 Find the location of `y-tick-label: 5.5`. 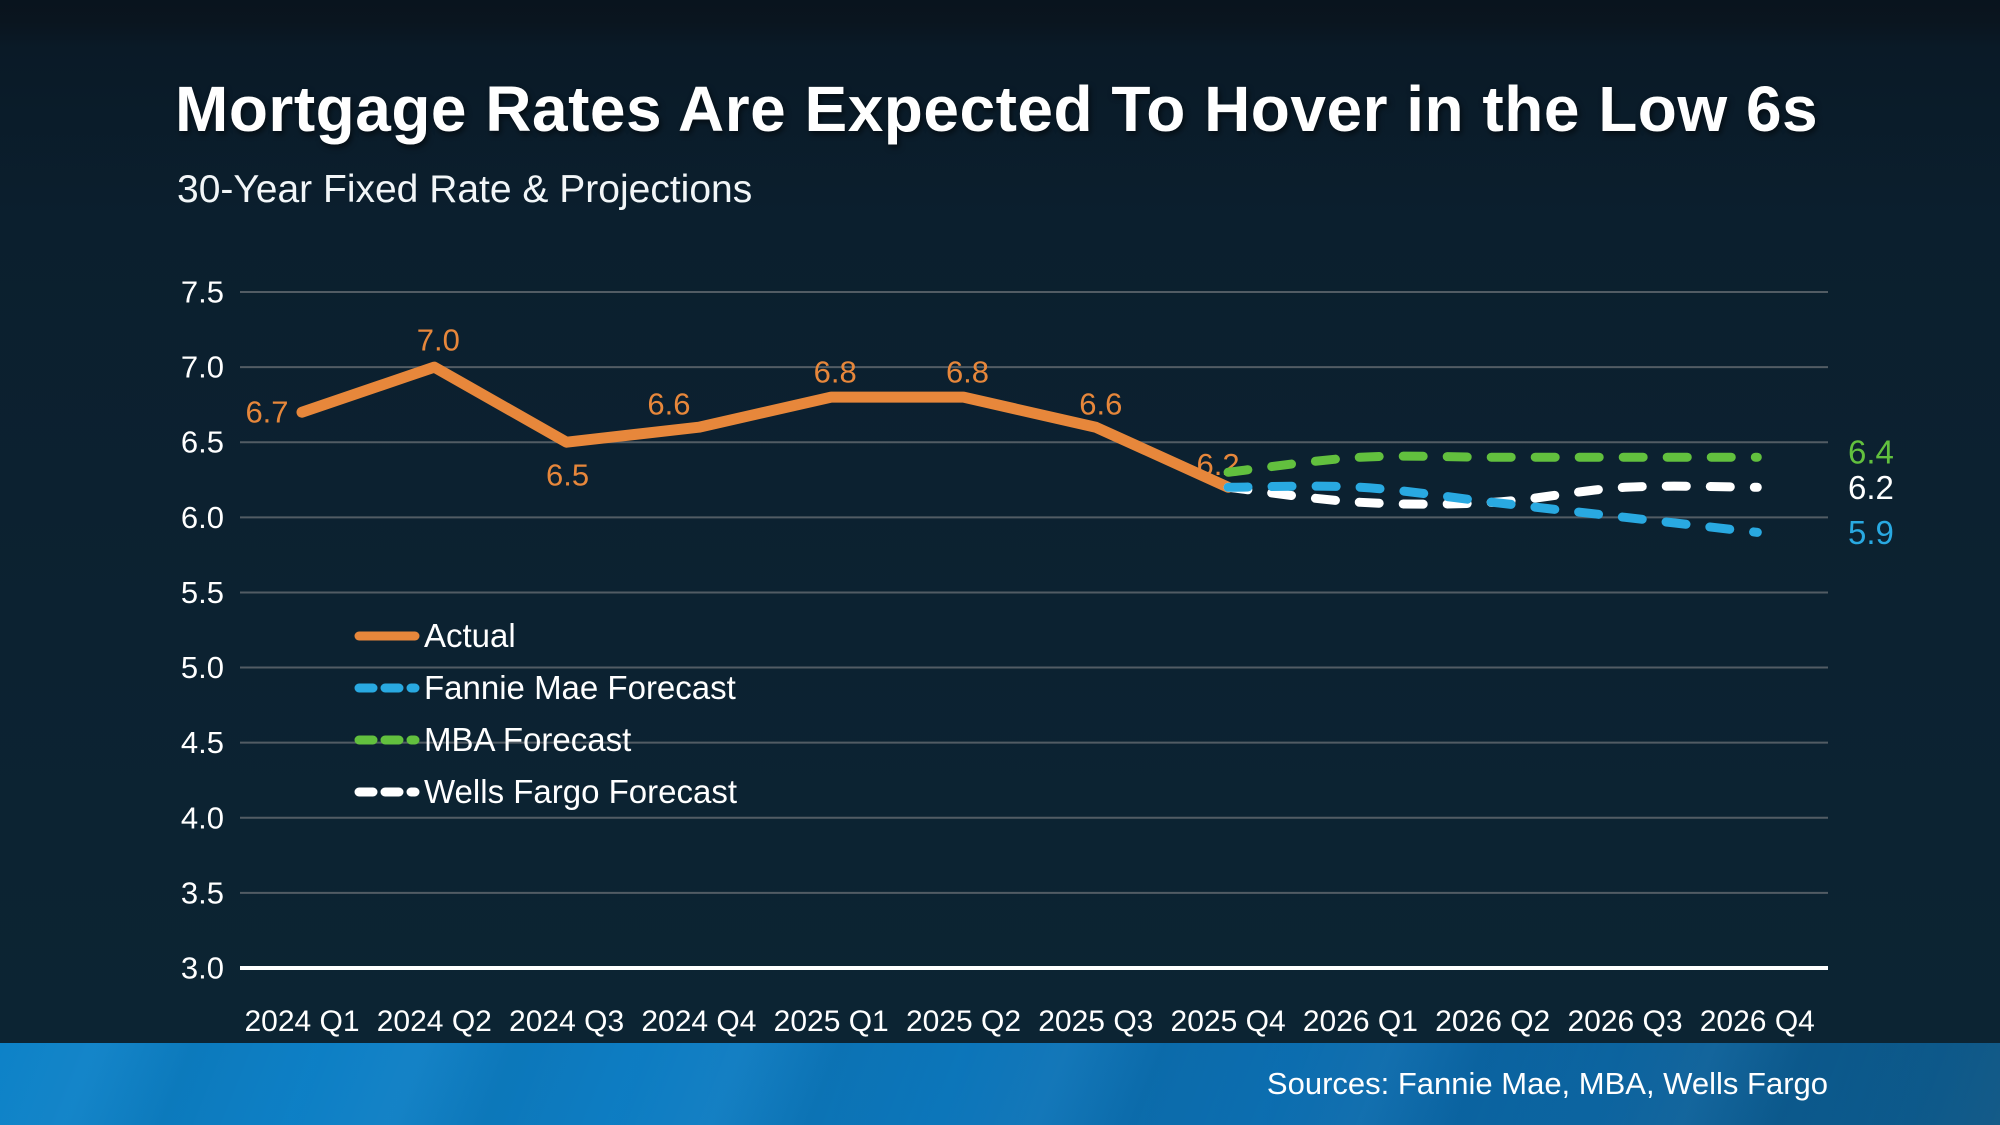

y-tick-label: 5.5 is located at coordinates (202, 592).